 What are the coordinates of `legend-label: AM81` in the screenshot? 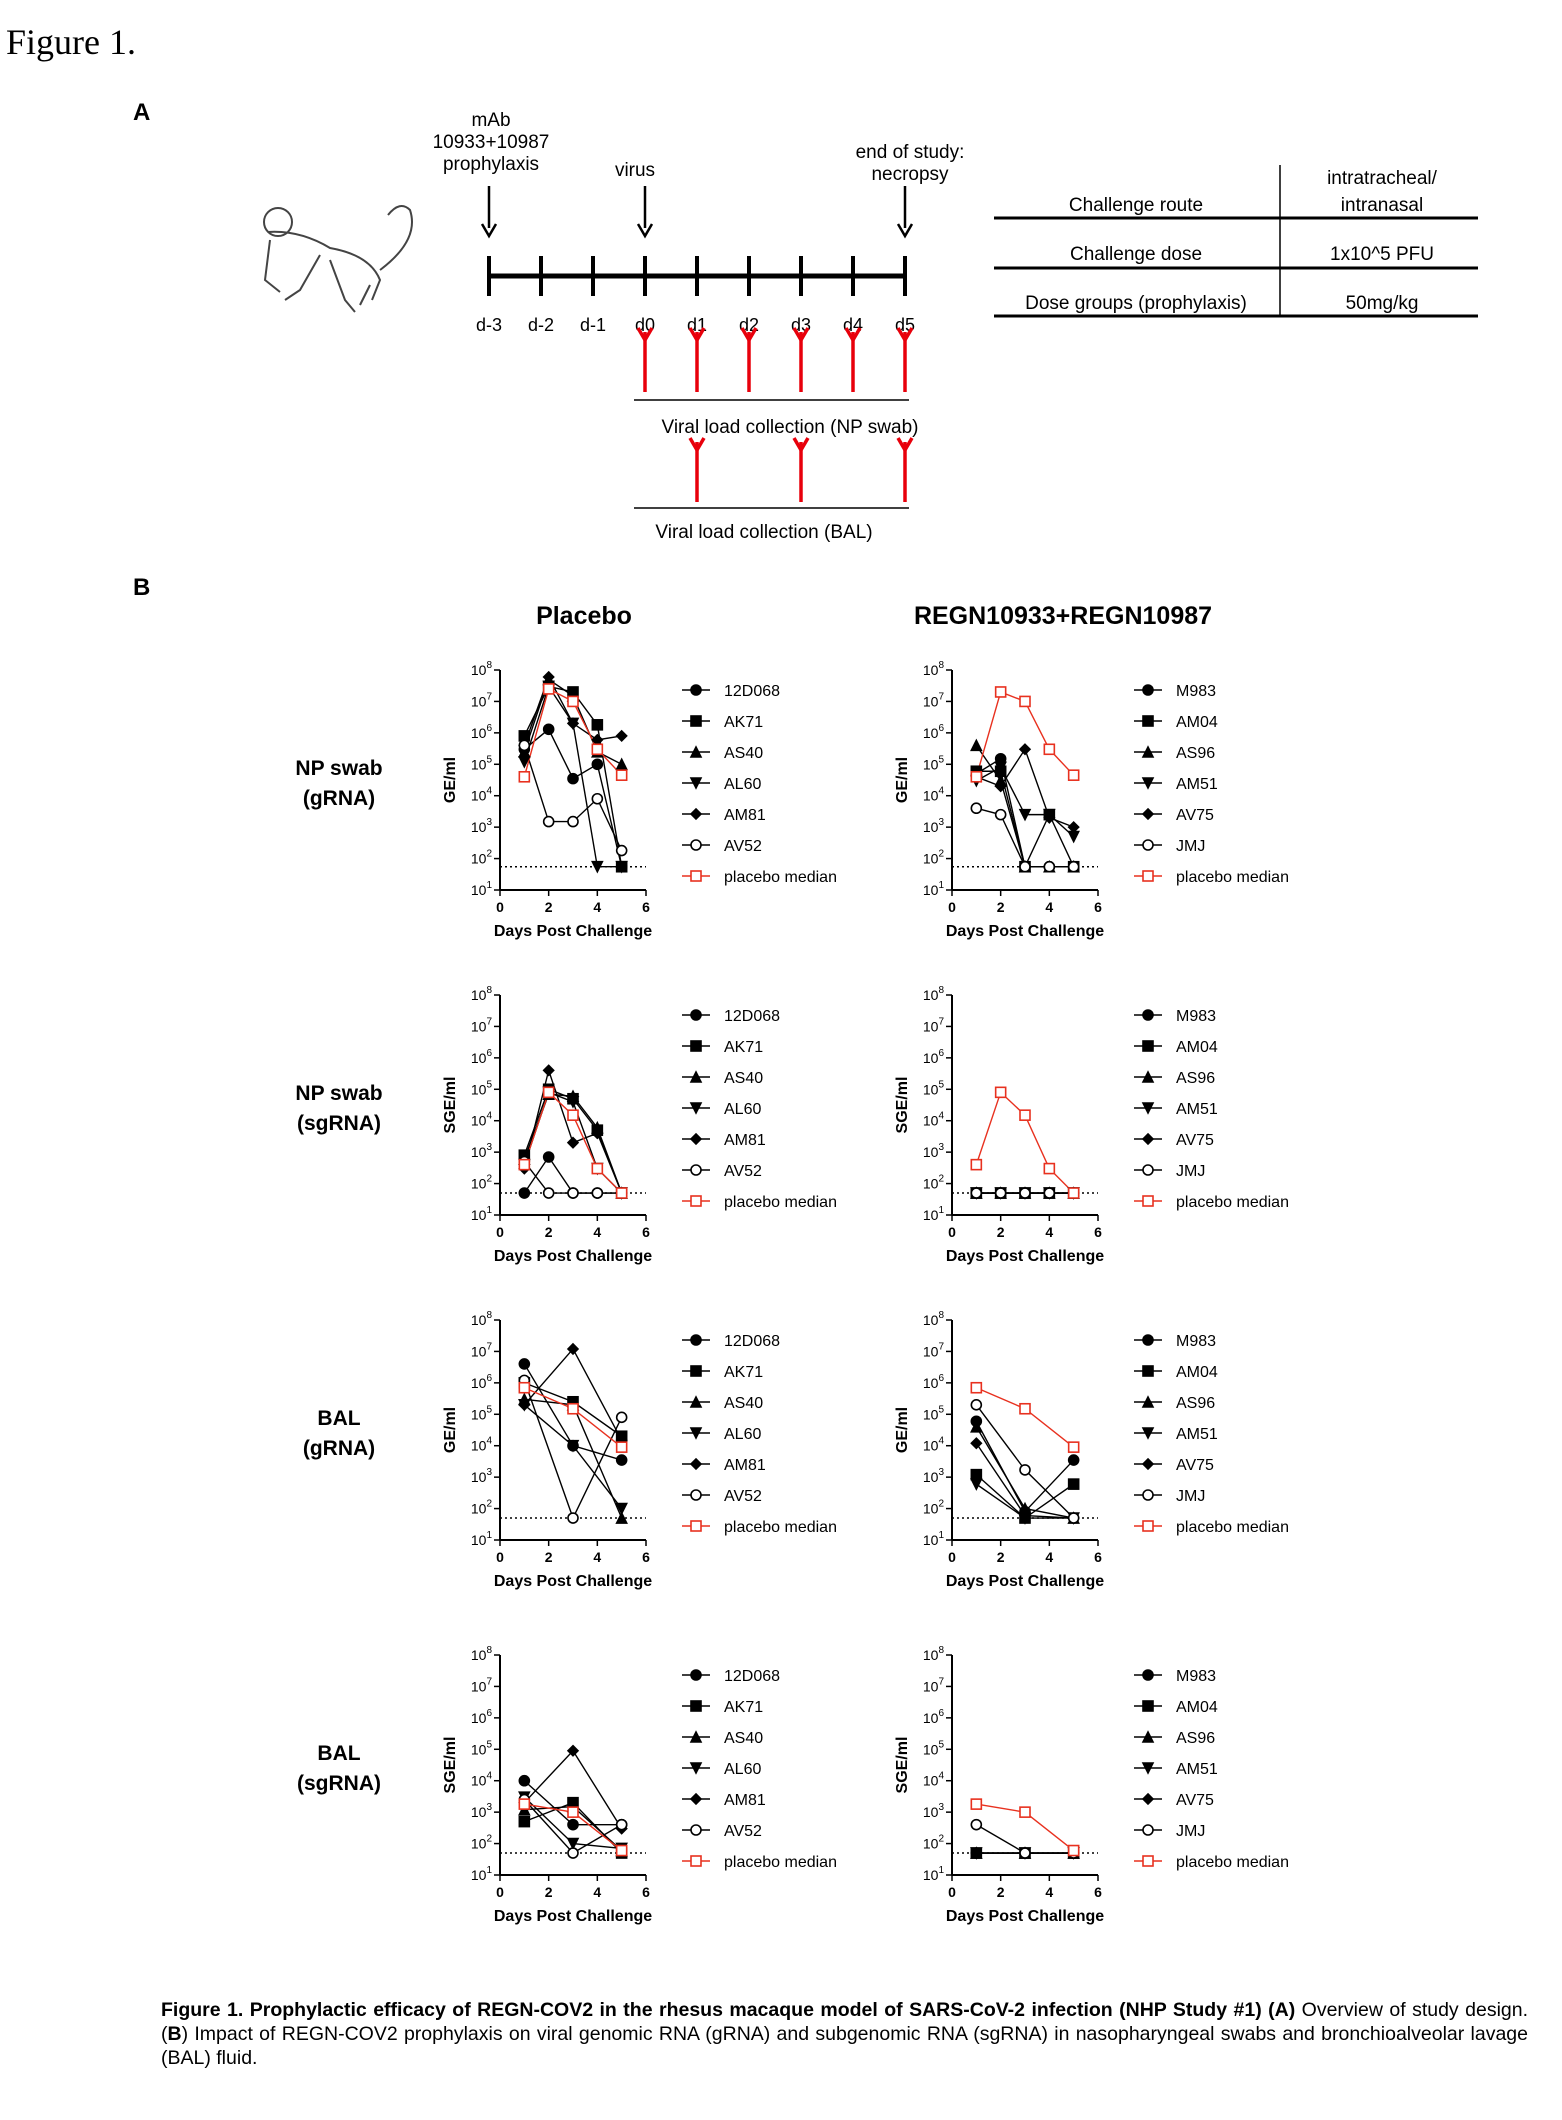 It's located at (745, 1800).